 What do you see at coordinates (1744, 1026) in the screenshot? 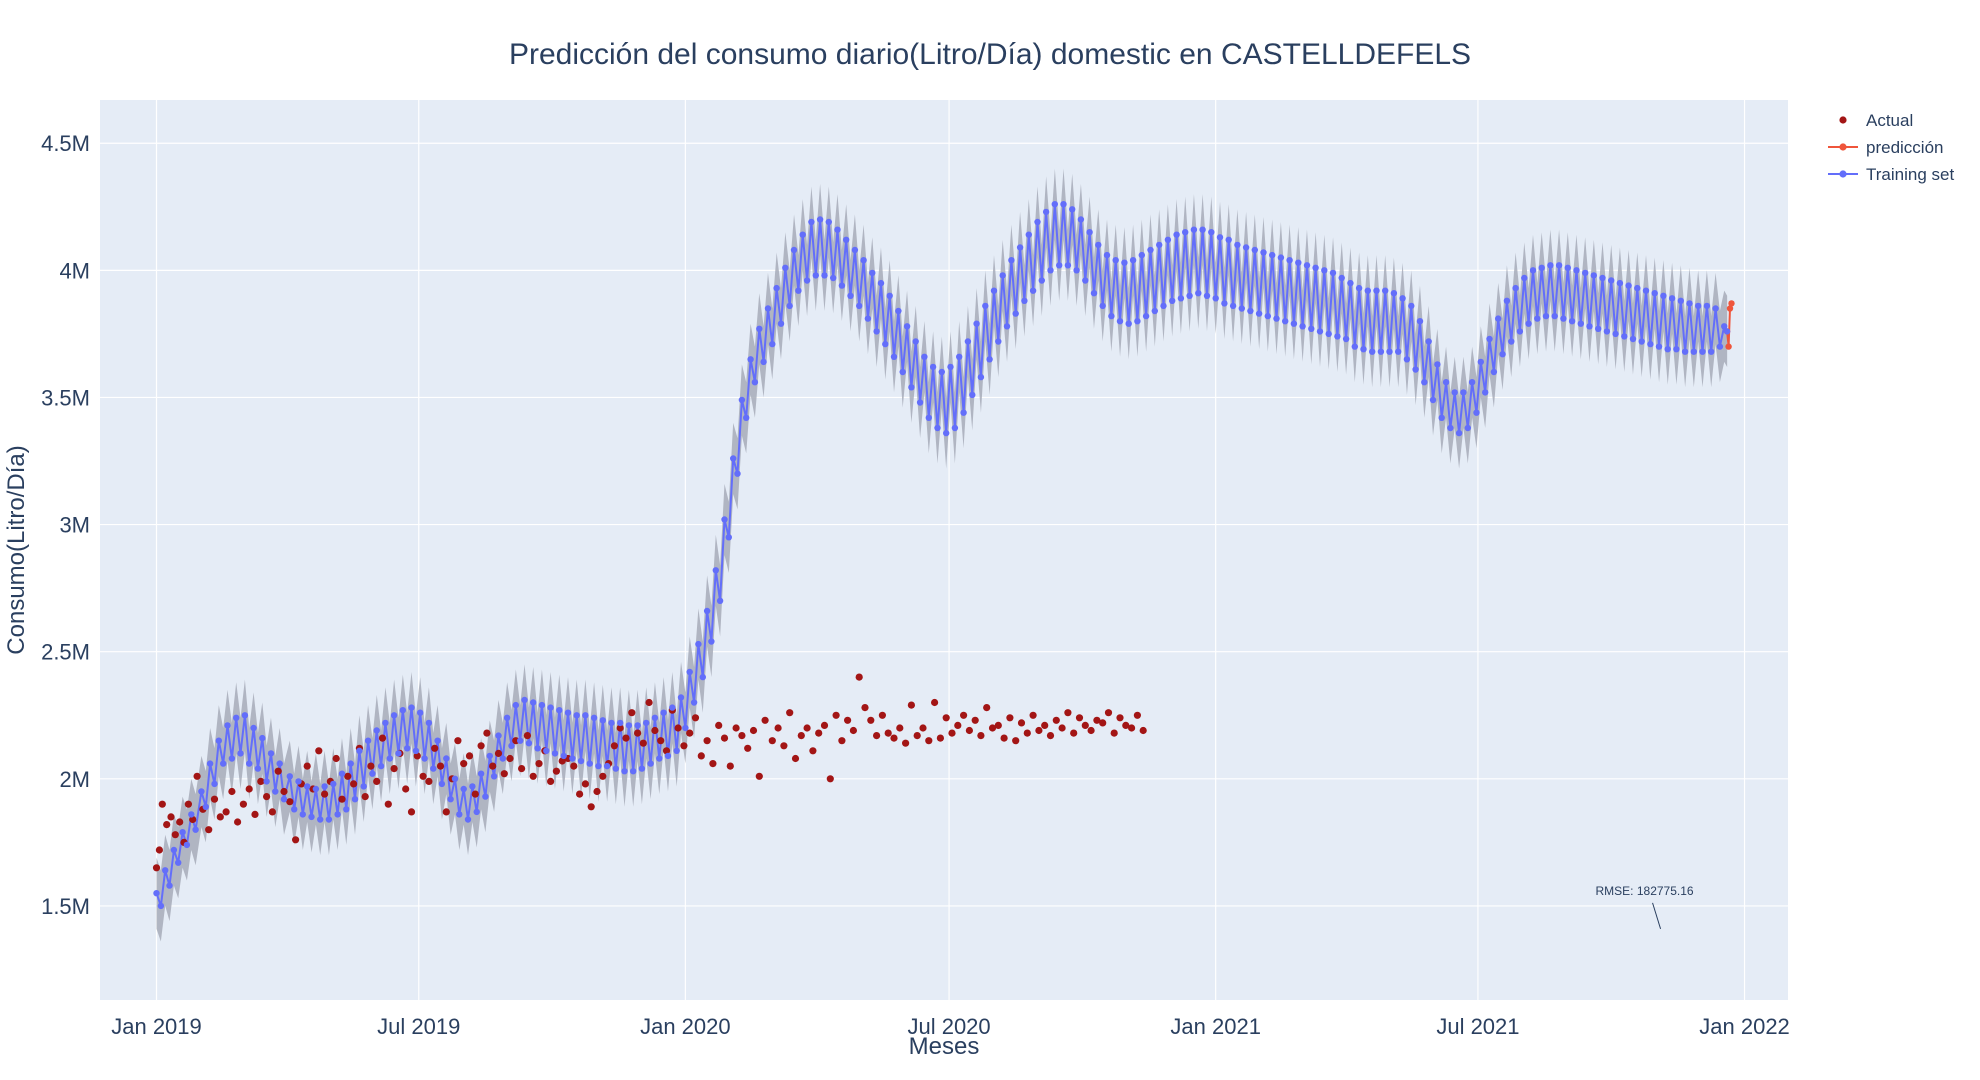
I see `x-tick-label: Jan 2022` at bounding box center [1744, 1026].